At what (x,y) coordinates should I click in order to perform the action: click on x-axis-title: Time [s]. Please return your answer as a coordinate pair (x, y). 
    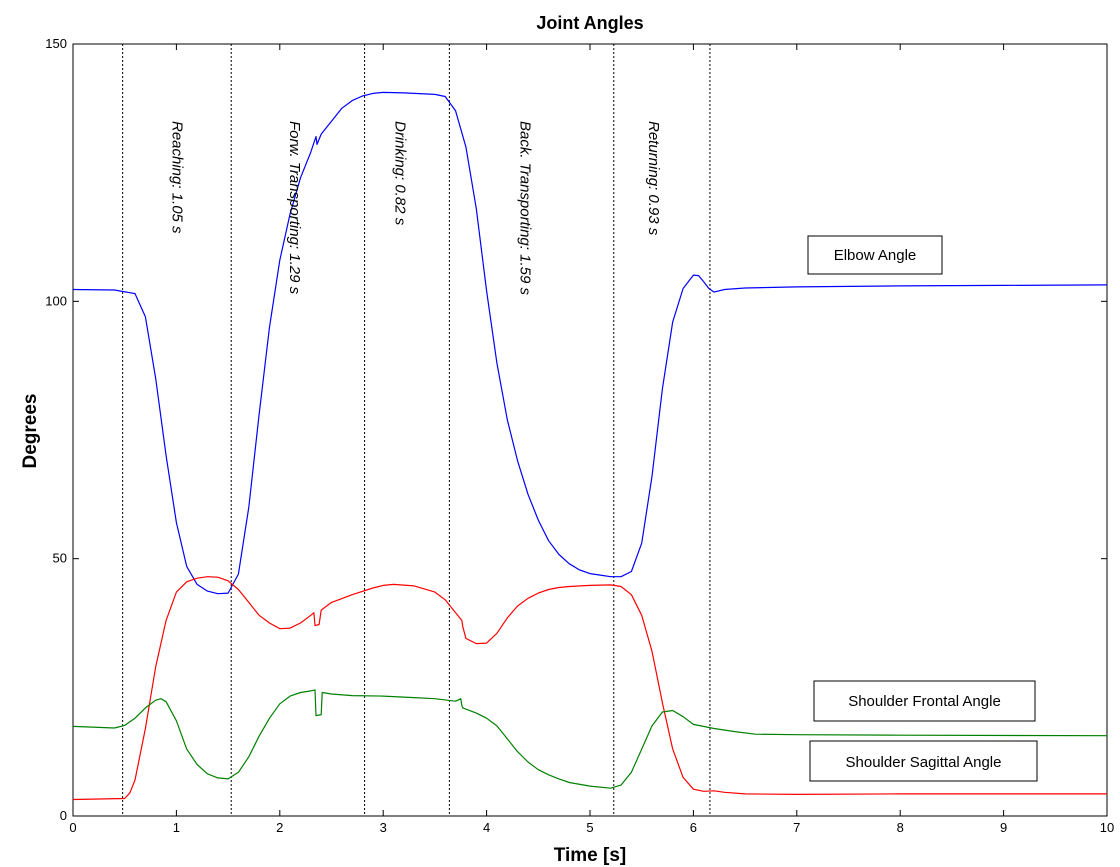
    Looking at the image, I should click on (590, 855).